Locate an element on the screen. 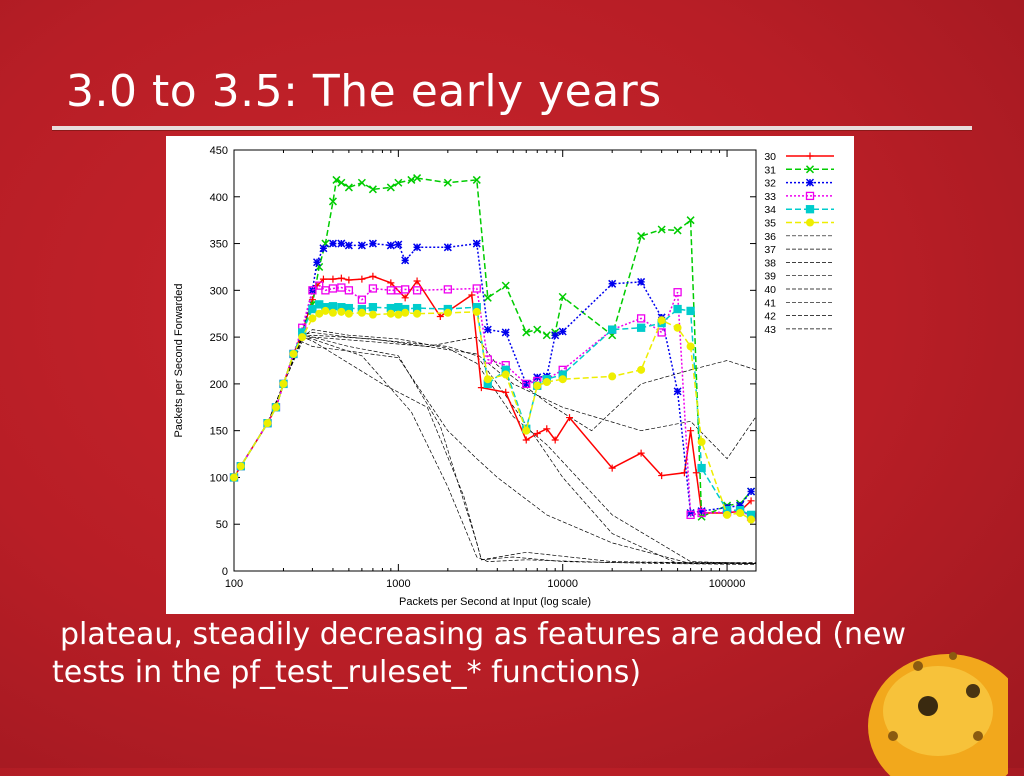 The image size is (1024, 776). series-41-line is located at coordinates (495, 406).